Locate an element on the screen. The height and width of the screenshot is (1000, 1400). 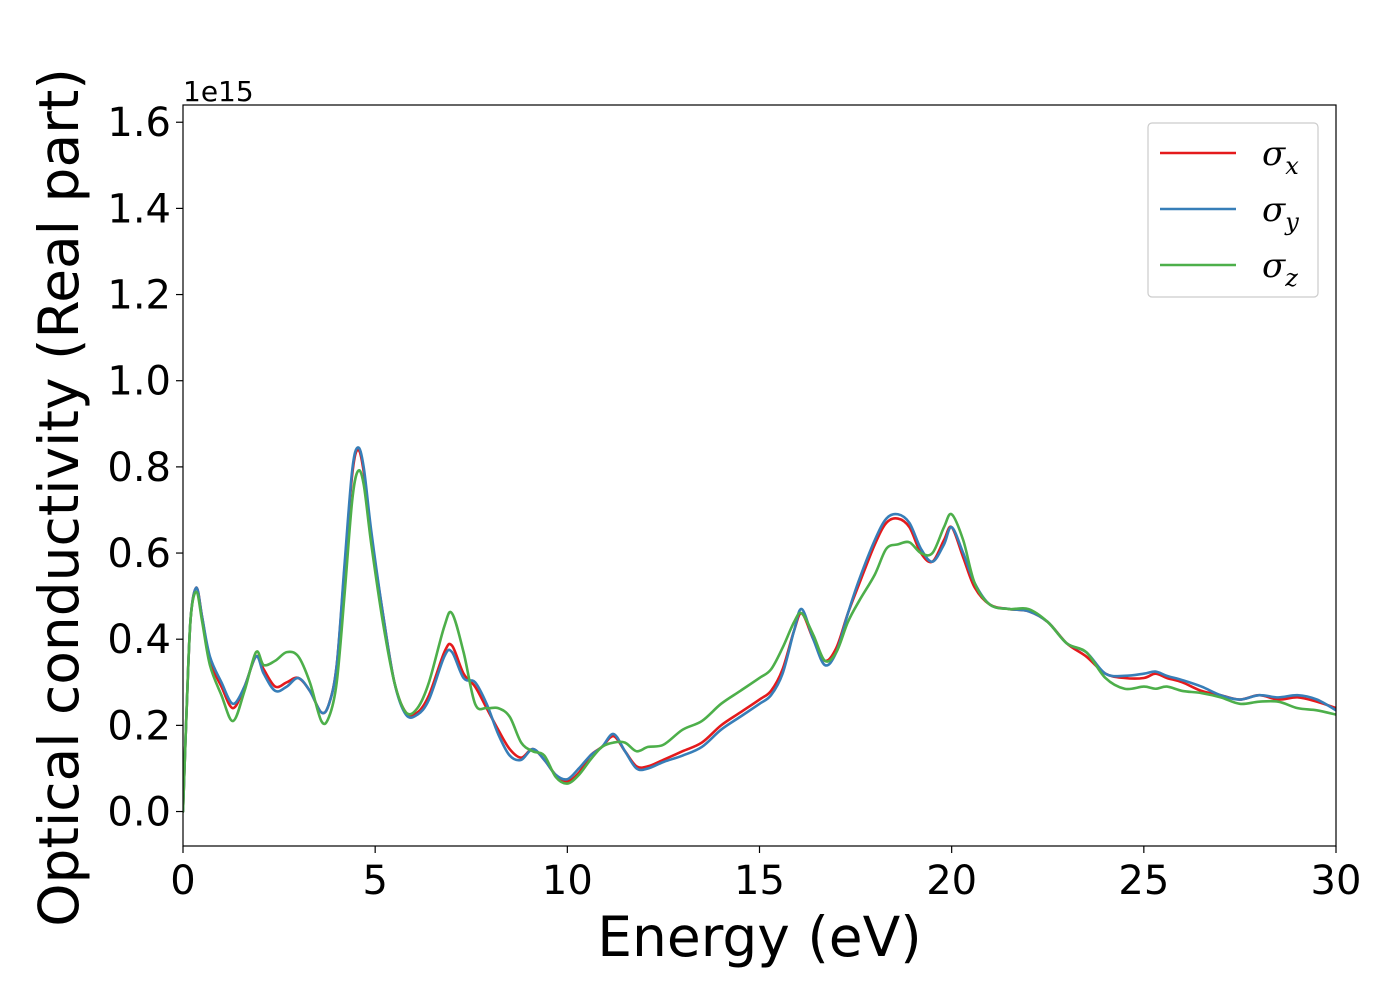
x-tick-label: 15 is located at coordinates (759, 881).